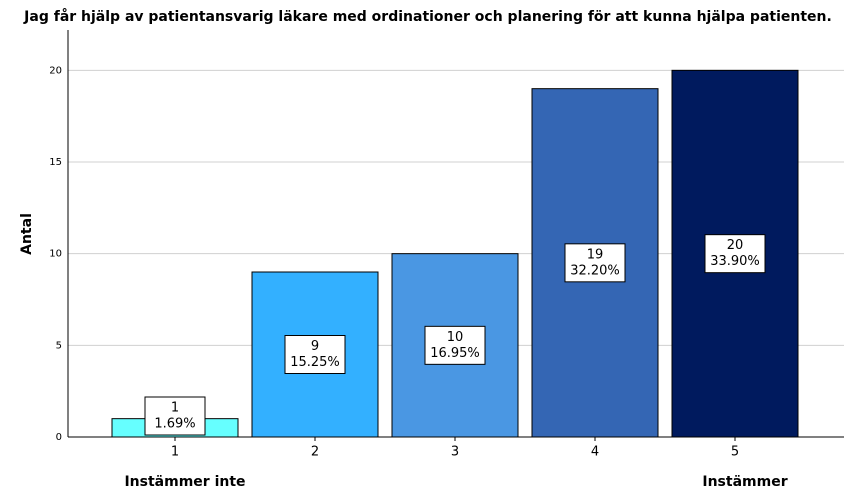  What do you see at coordinates (27, 234) in the screenshot?
I see `y-axis-label: Antal` at bounding box center [27, 234].